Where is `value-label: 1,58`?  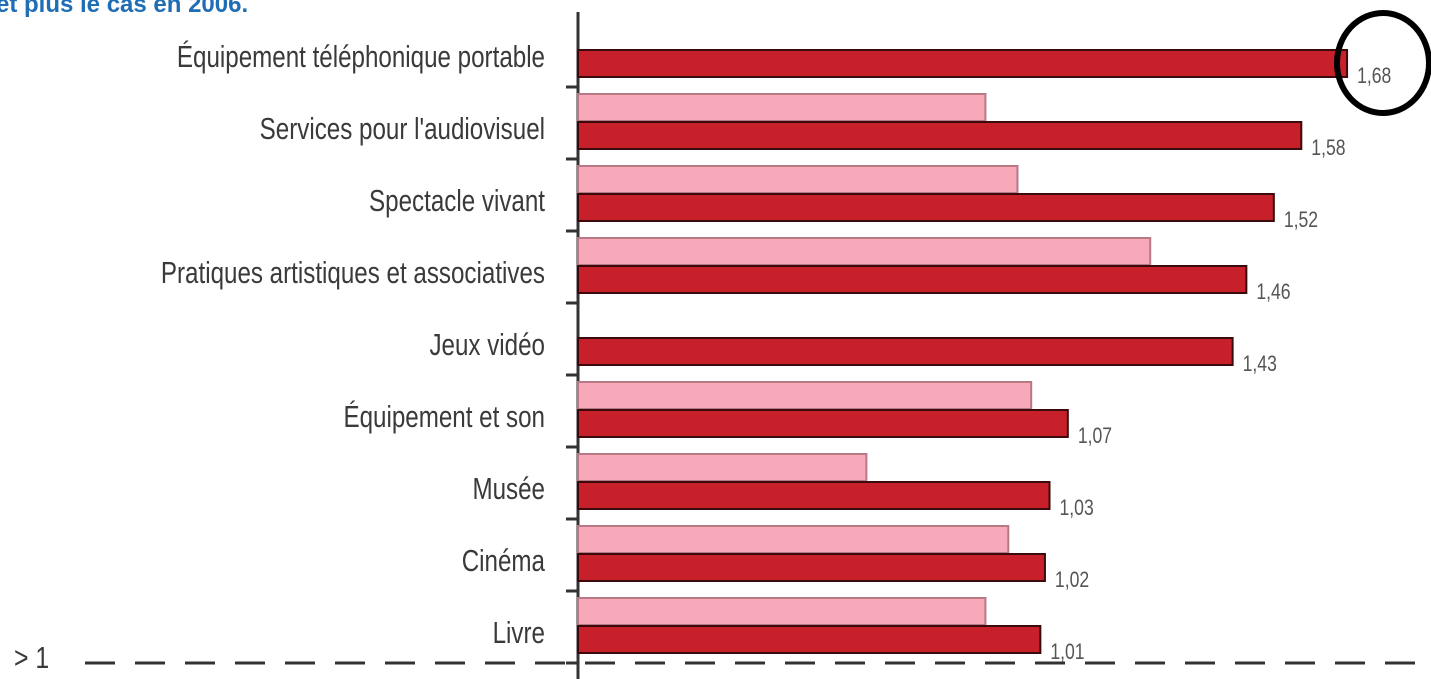
value-label: 1,58 is located at coordinates (1328, 148).